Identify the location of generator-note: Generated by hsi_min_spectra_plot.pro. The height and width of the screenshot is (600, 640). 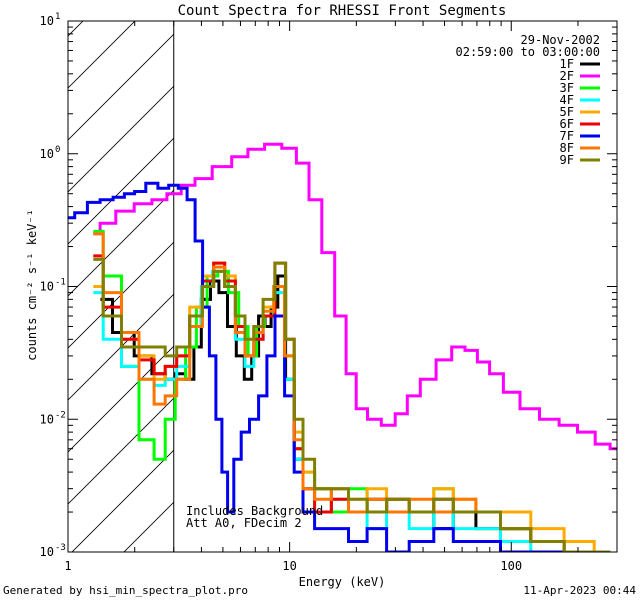
(125, 590).